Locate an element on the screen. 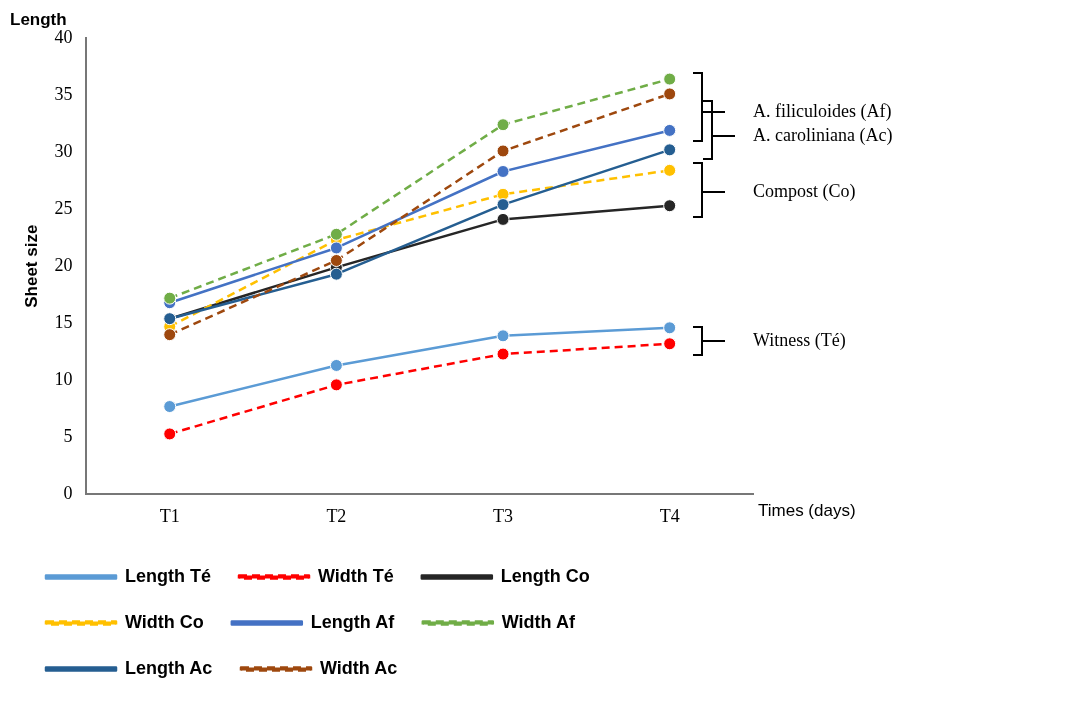 The height and width of the screenshot is (716, 1067). x-tick-label: T4 is located at coordinates (669, 515).